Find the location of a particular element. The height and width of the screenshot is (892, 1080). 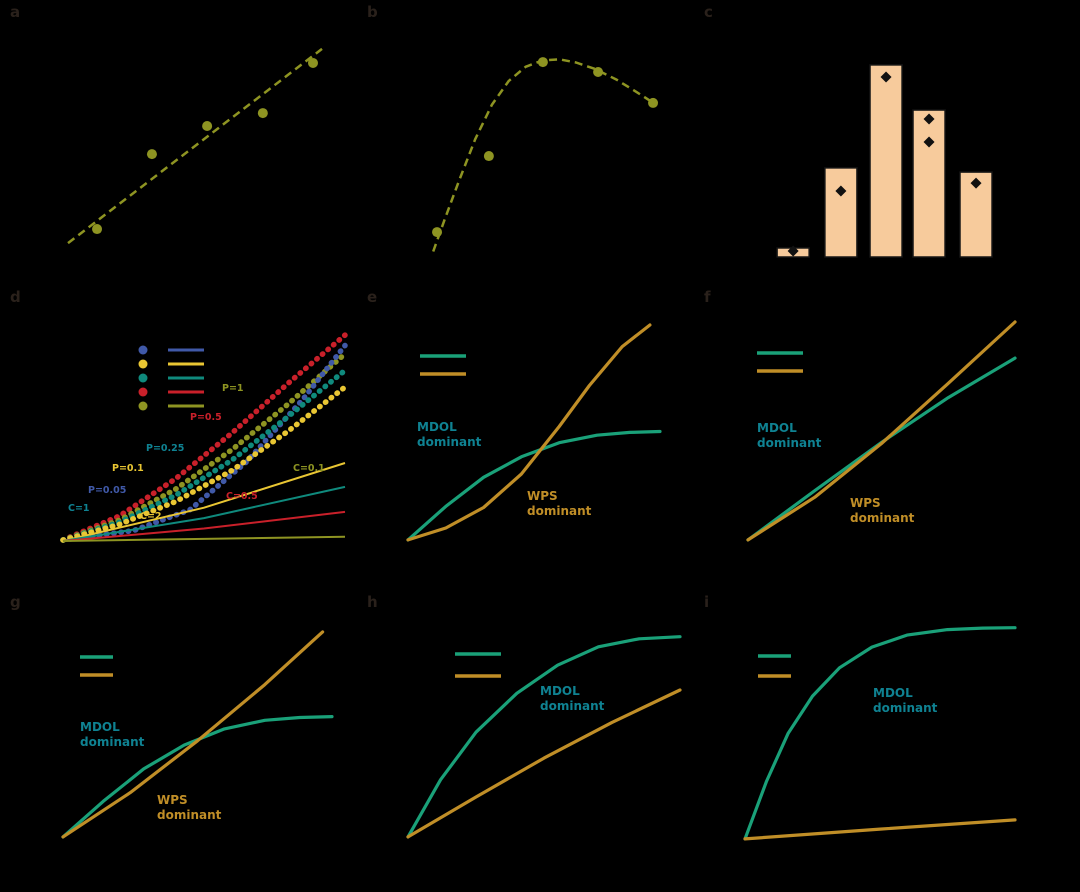

series-h-gold-curve is located at coordinates (544, 763).